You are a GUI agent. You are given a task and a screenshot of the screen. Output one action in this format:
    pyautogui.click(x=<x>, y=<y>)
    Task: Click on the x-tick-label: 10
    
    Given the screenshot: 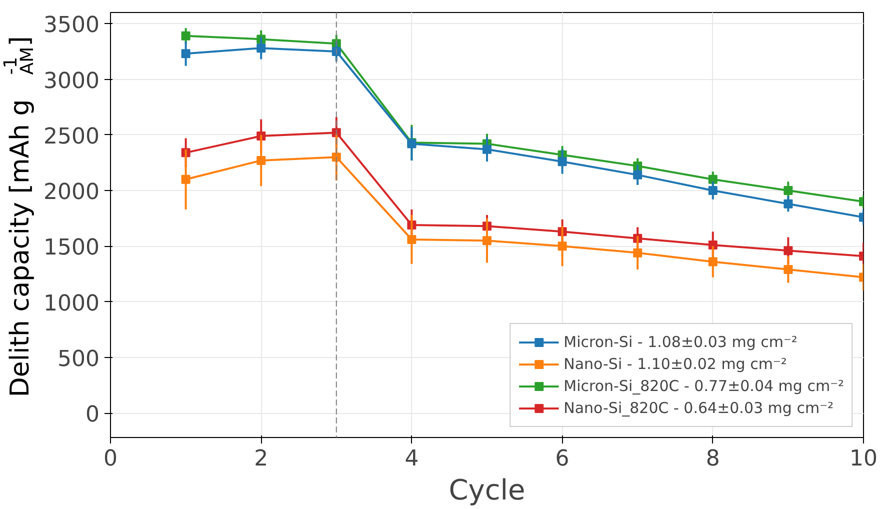 What is the action you would take?
    pyautogui.click(x=864, y=459)
    